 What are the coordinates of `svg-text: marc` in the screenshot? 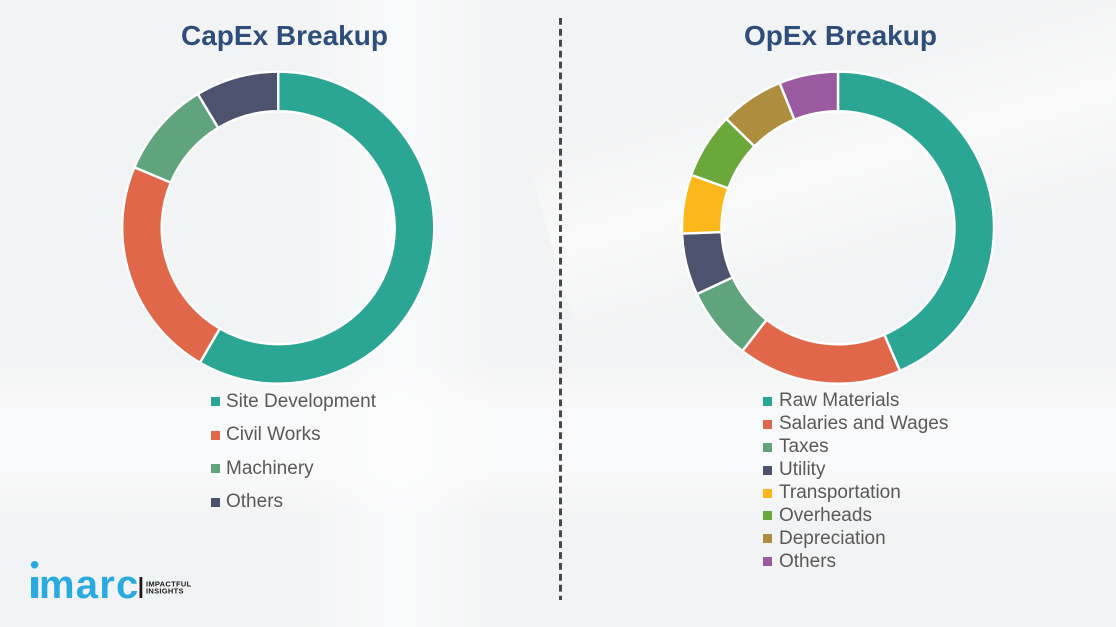 It's located at (89, 585).